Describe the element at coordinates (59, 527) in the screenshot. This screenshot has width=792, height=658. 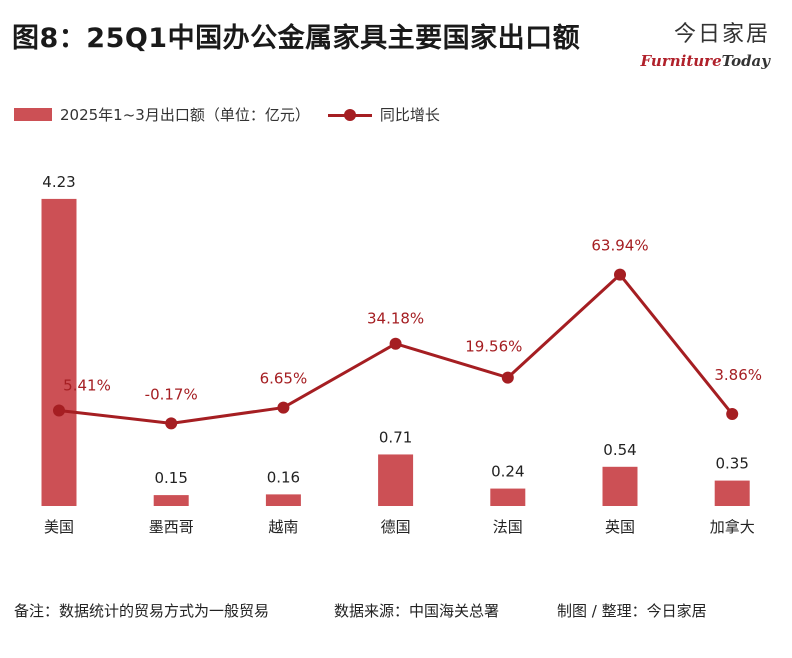
I see `category-label-0: 美国` at that location.